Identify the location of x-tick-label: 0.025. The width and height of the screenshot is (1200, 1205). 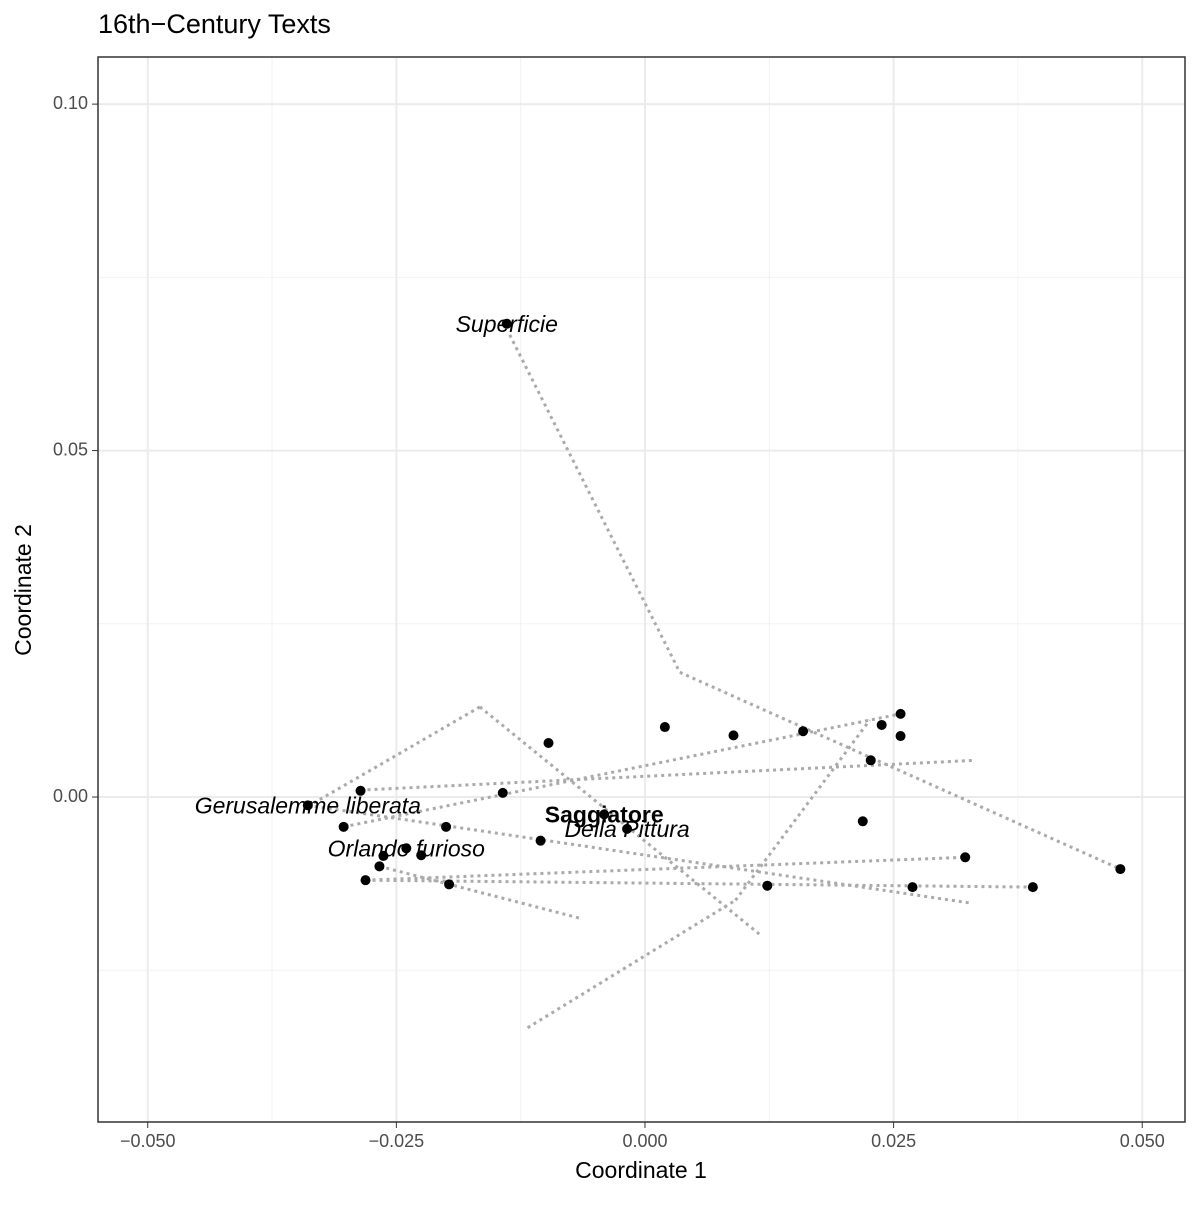
(893, 1141).